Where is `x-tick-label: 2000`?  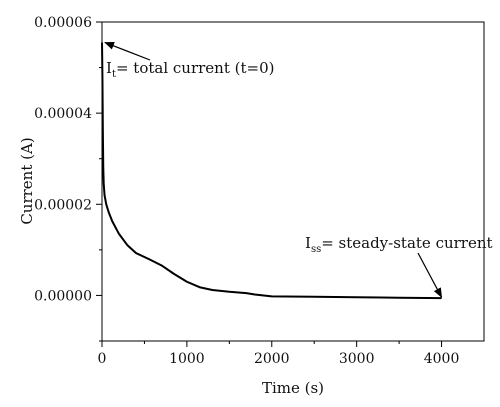 x-tick-label: 2000 is located at coordinates (272, 359).